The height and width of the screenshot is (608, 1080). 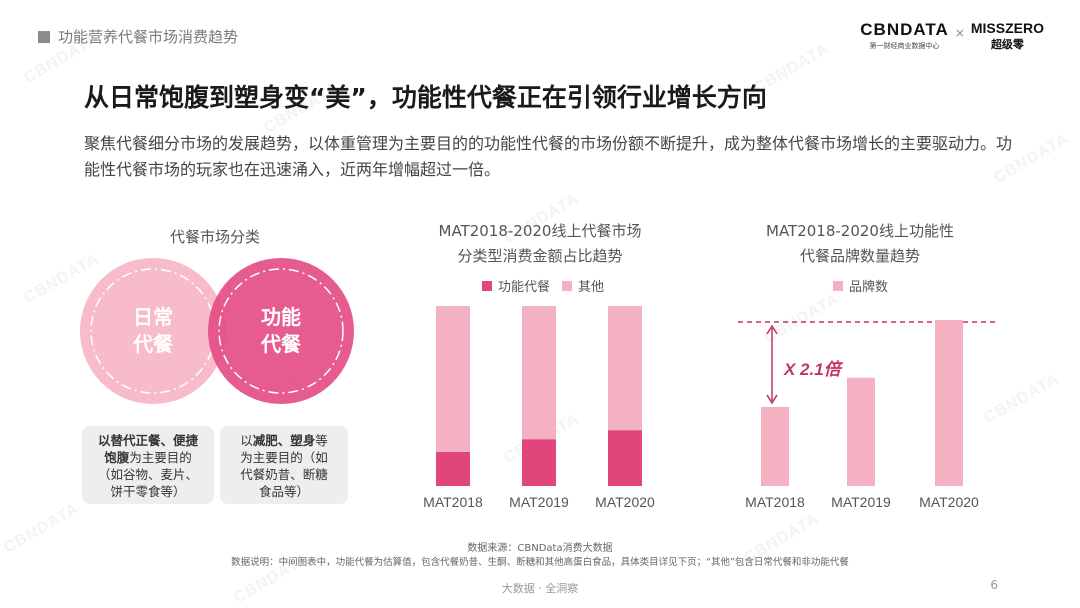 I want to click on misszero-logo-subtext: 超级零, so click(x=1007, y=44).